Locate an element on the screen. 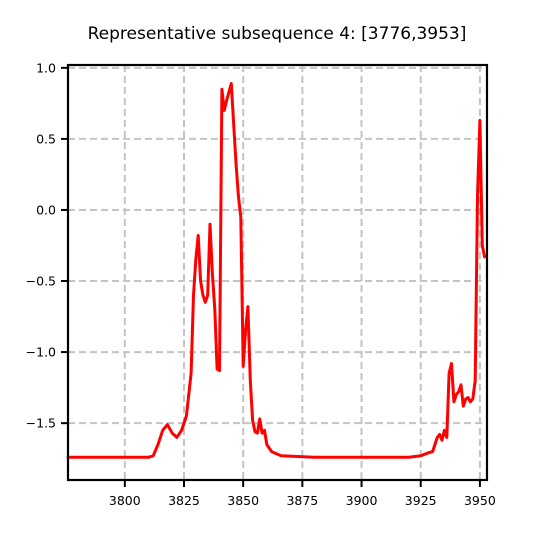 This screenshot has height=540, width=540. x-tick-label: 3825 is located at coordinates (184, 500).